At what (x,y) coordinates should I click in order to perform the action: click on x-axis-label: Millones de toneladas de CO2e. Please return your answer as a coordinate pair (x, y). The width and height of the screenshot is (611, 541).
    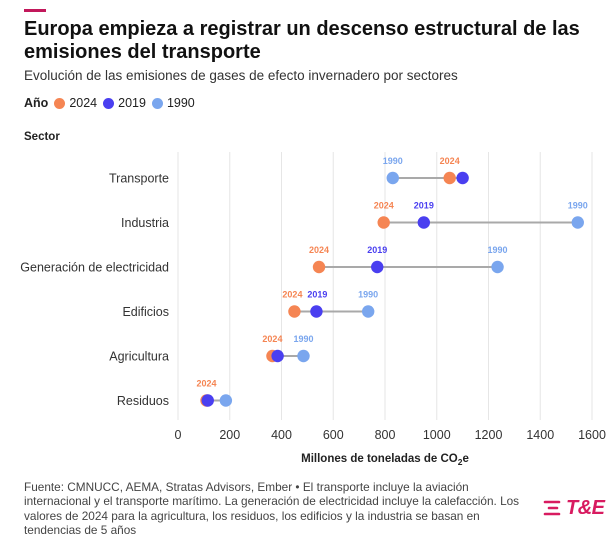
    Looking at the image, I should click on (385, 460).